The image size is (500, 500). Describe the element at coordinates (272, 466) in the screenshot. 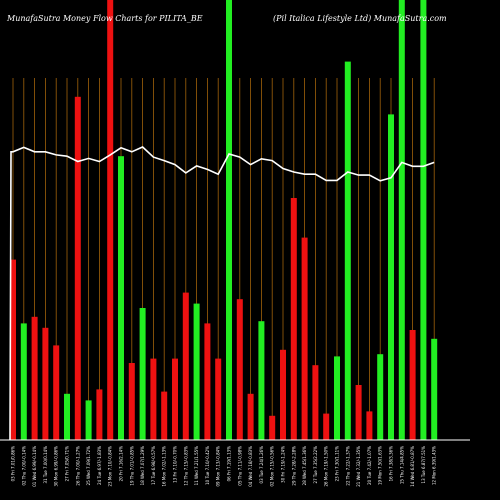

I see `x-tick-label: 02 Mon 7.15/-0.56%` at that location.